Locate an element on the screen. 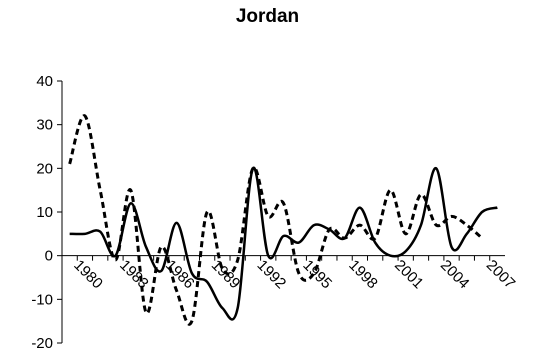 The width and height of the screenshot is (535, 351). y-tick-label: -20 is located at coordinates (42, 343).